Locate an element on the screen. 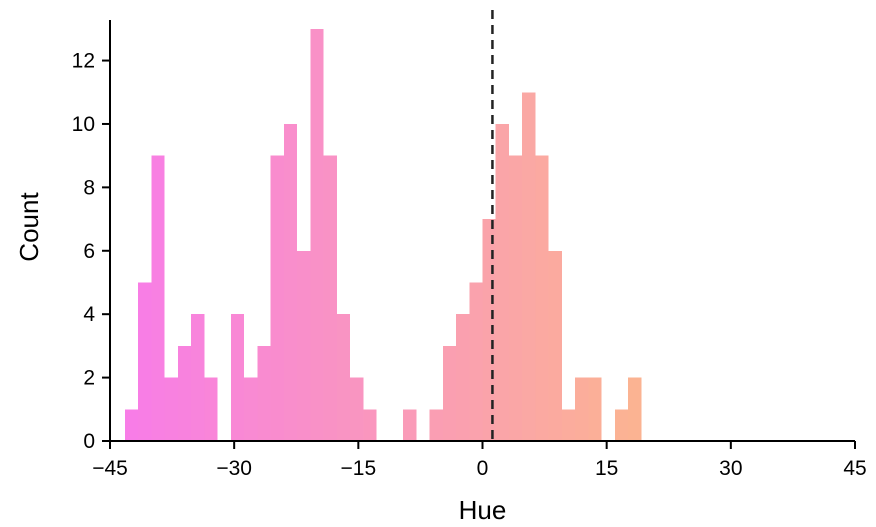 The width and height of the screenshot is (876, 527). x-axis-ticks: −45 −30 −15 0 15 30 45 is located at coordinates (479, 460).